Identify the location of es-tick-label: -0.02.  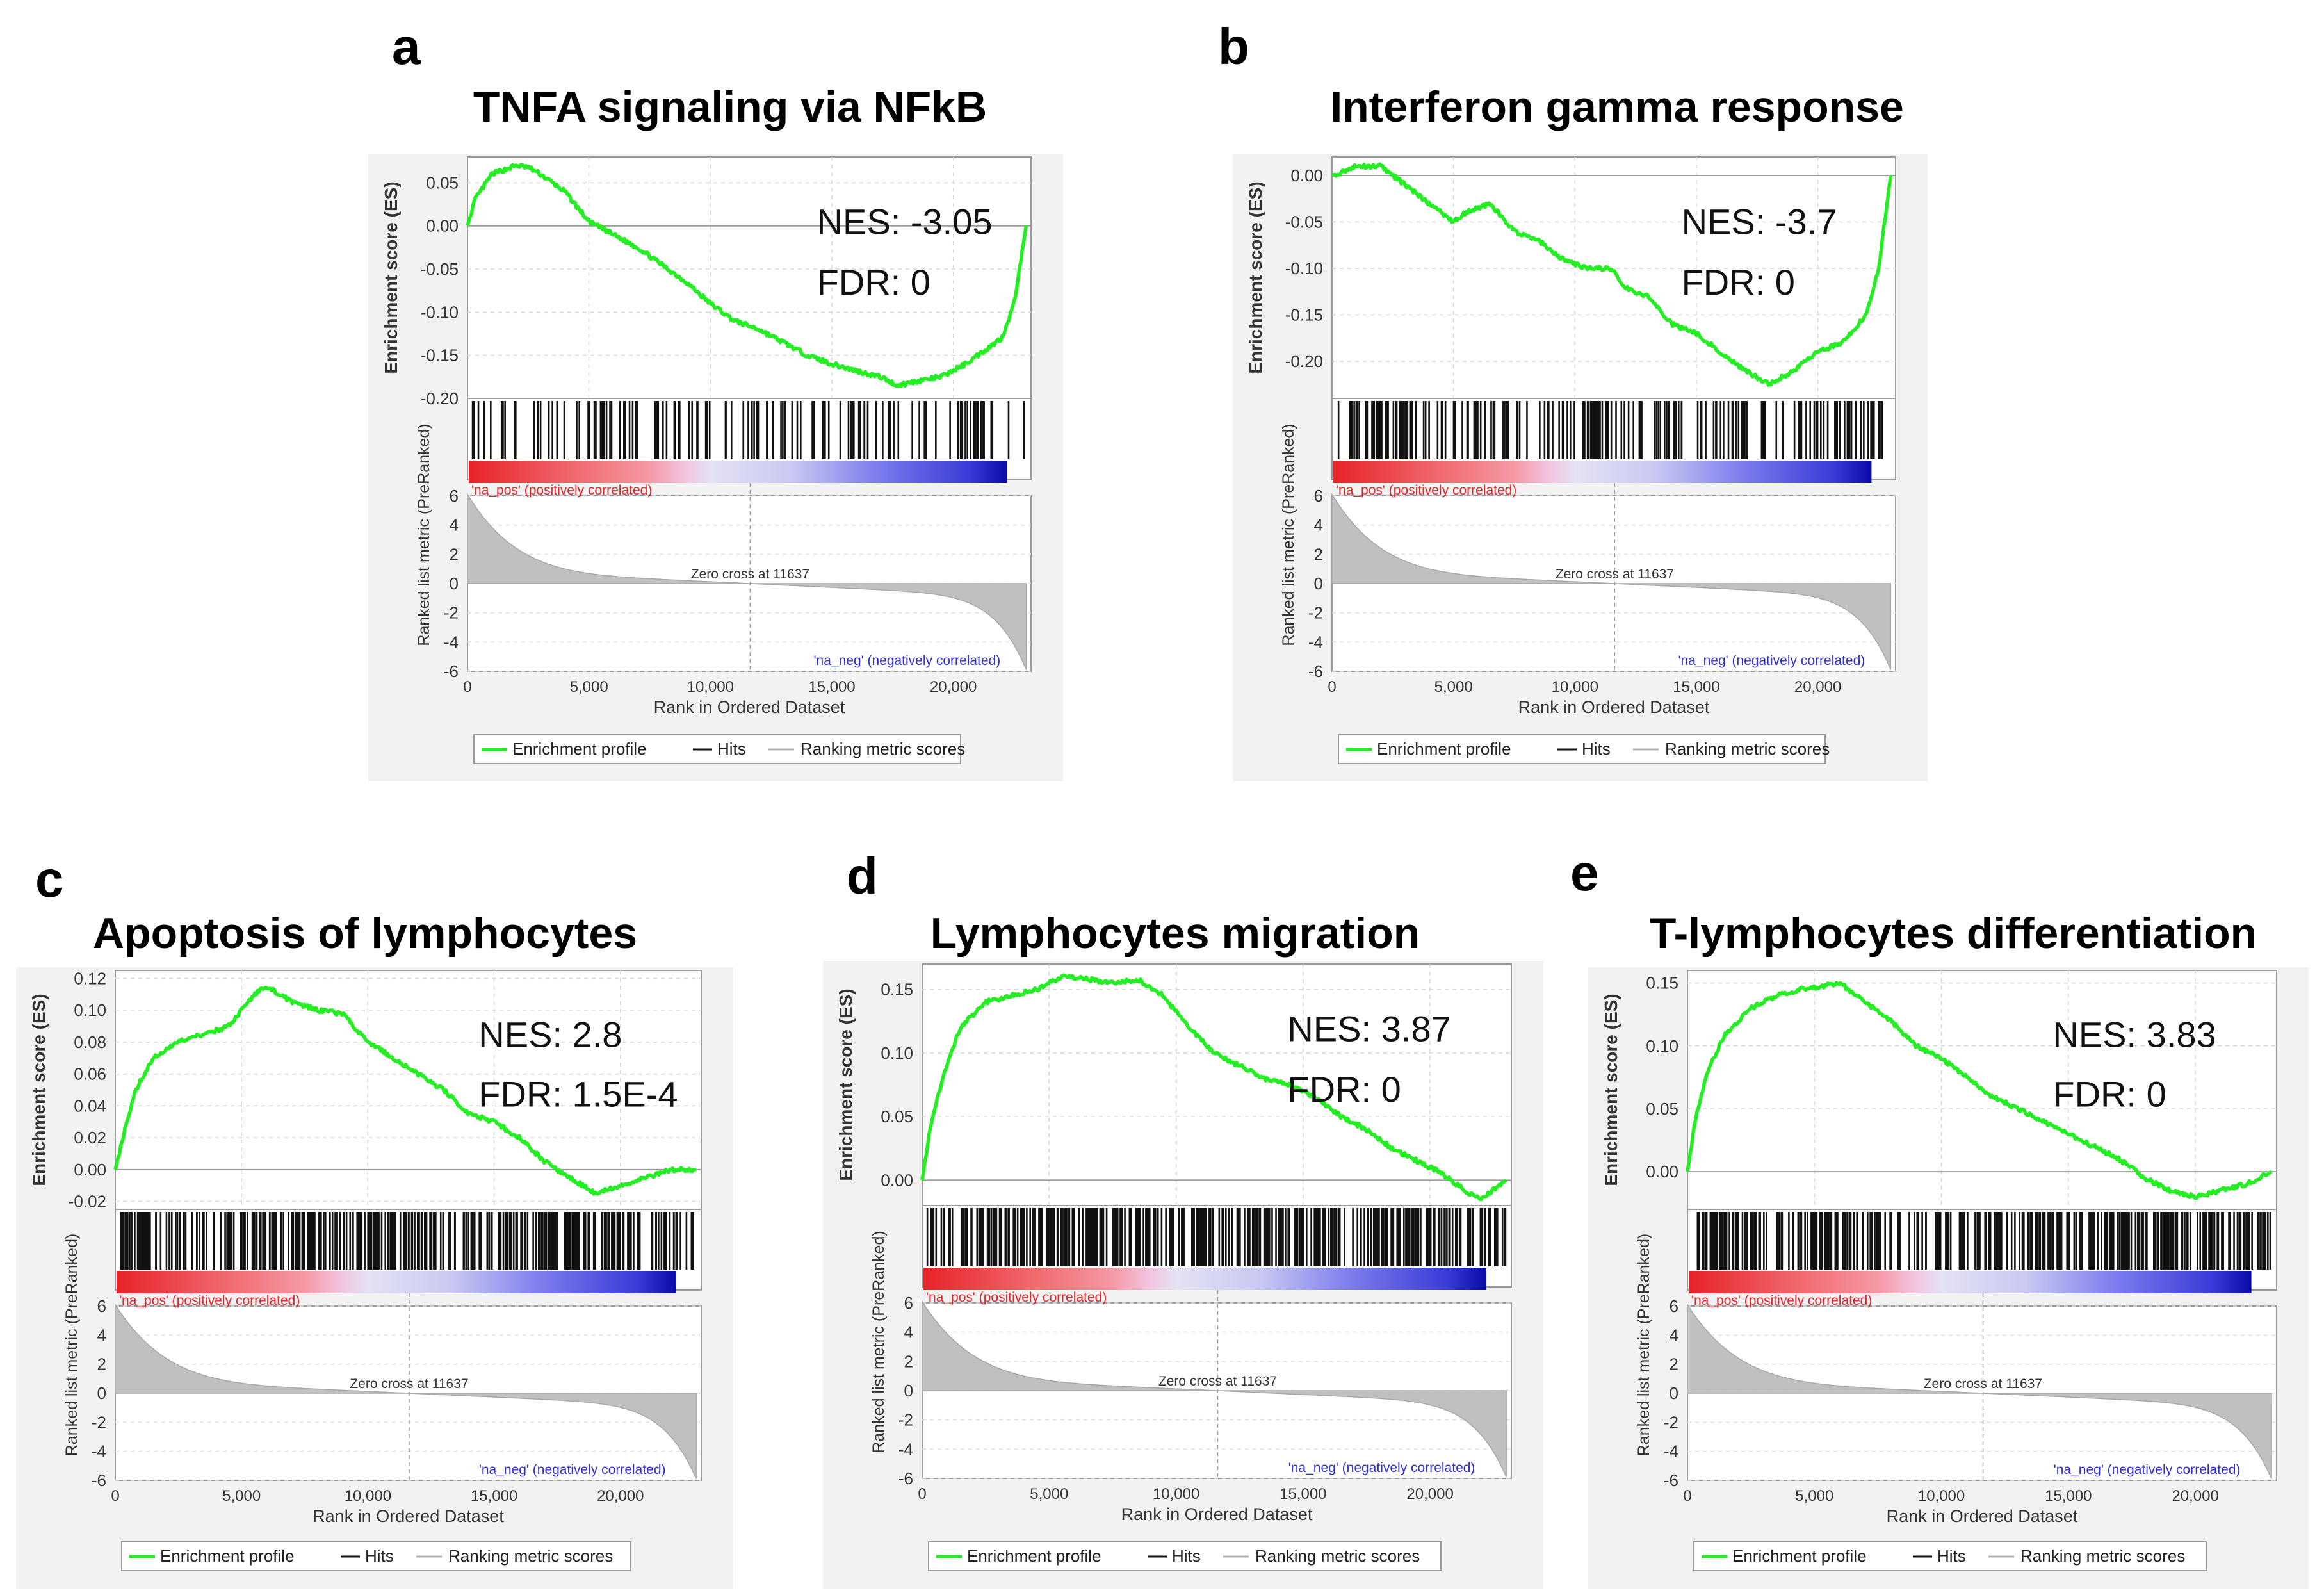
(87, 1201).